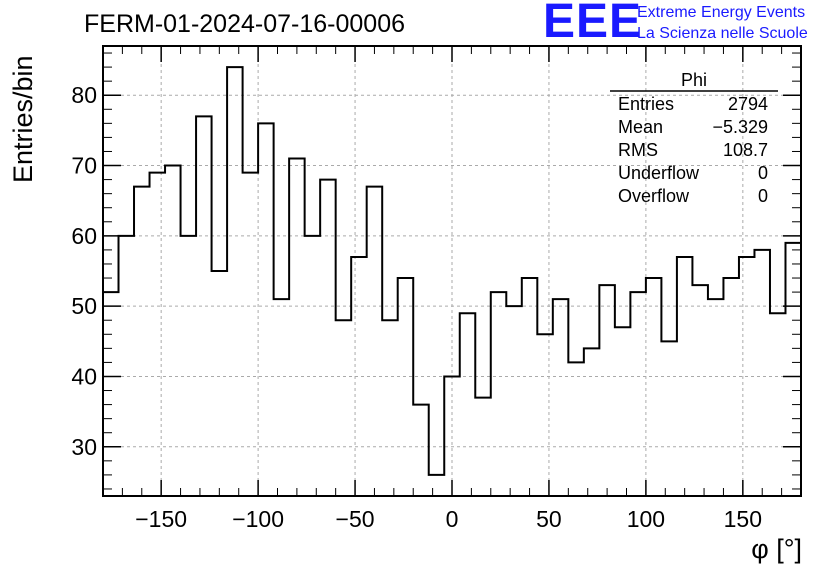 The height and width of the screenshot is (572, 836). Describe the element at coordinates (654, 196) in the screenshot. I see `stats-label: Overflow` at that location.